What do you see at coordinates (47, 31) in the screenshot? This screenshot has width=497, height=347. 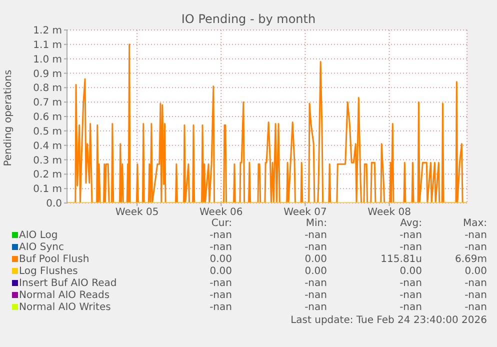 I see `y-tick-label: 1.2 m` at bounding box center [47, 31].